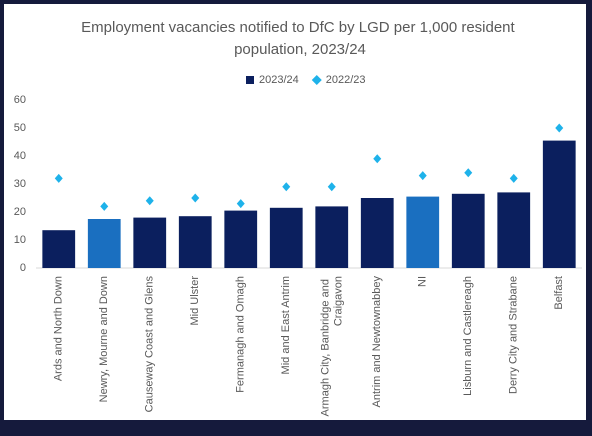 This screenshot has height=436, width=592. What do you see at coordinates (514, 335) in the screenshot?
I see `x-tick-label: Derry City and Strabane` at bounding box center [514, 335].